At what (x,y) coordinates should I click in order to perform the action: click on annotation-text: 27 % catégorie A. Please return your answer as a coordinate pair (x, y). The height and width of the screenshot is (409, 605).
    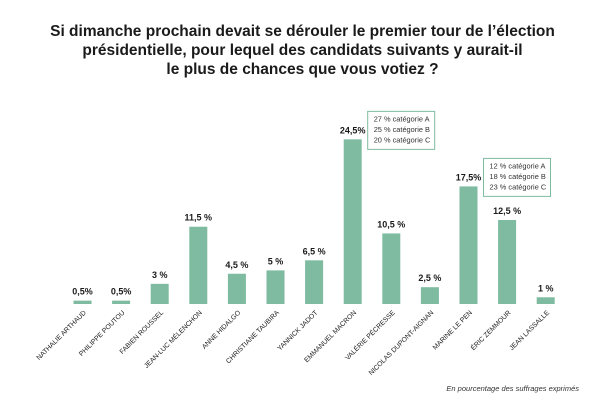
    Looking at the image, I should click on (402, 118).